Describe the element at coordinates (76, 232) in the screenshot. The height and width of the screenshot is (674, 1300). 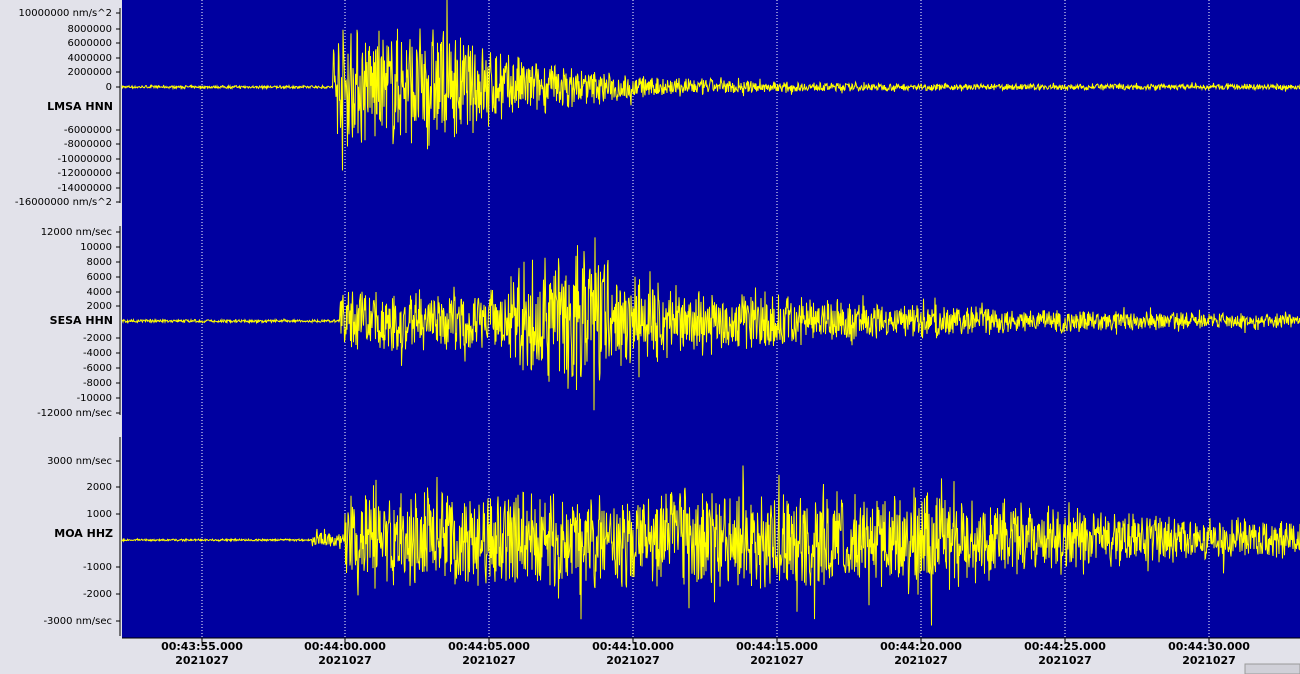
I see `y-tick-label: 12000 nm/sec` at that location.